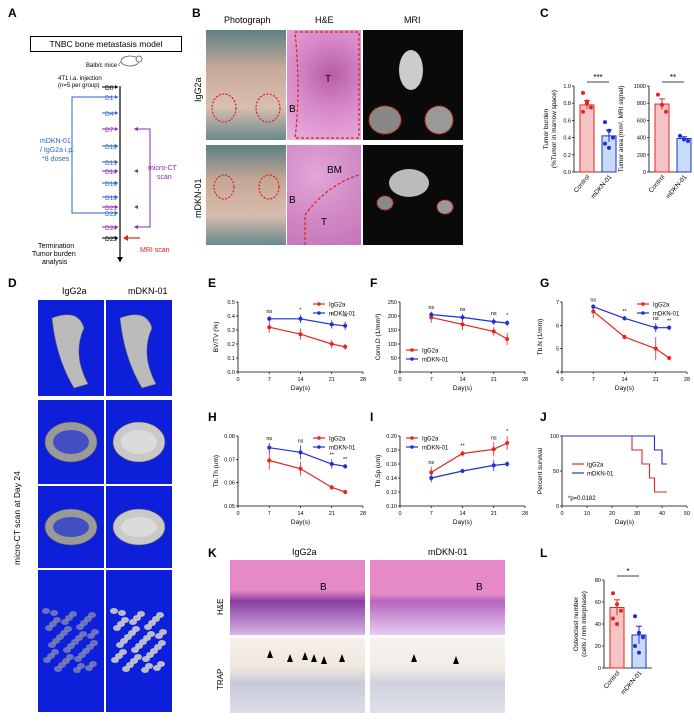 This screenshot has width=694, height=725. Describe the element at coordinates (584, 624) in the screenshot. I see `y-axis-label-2: (cells / mm interphase)` at that location.